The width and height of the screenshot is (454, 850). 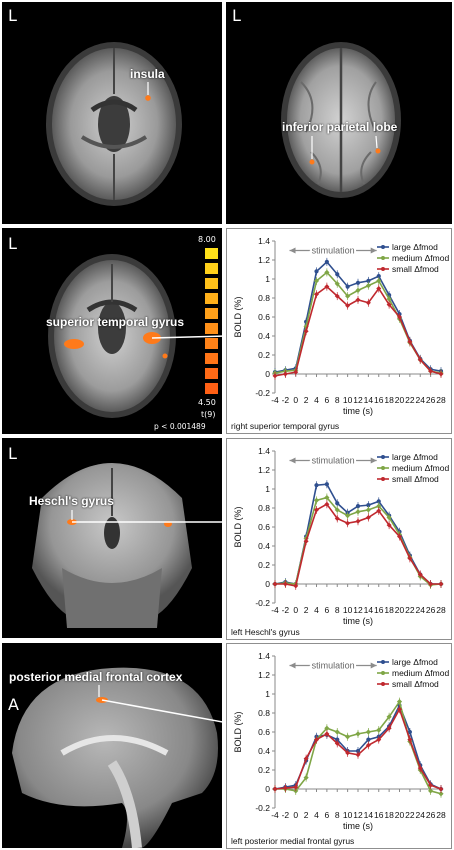 I want to click on x-tick-label: 14, so click(x=369, y=610).